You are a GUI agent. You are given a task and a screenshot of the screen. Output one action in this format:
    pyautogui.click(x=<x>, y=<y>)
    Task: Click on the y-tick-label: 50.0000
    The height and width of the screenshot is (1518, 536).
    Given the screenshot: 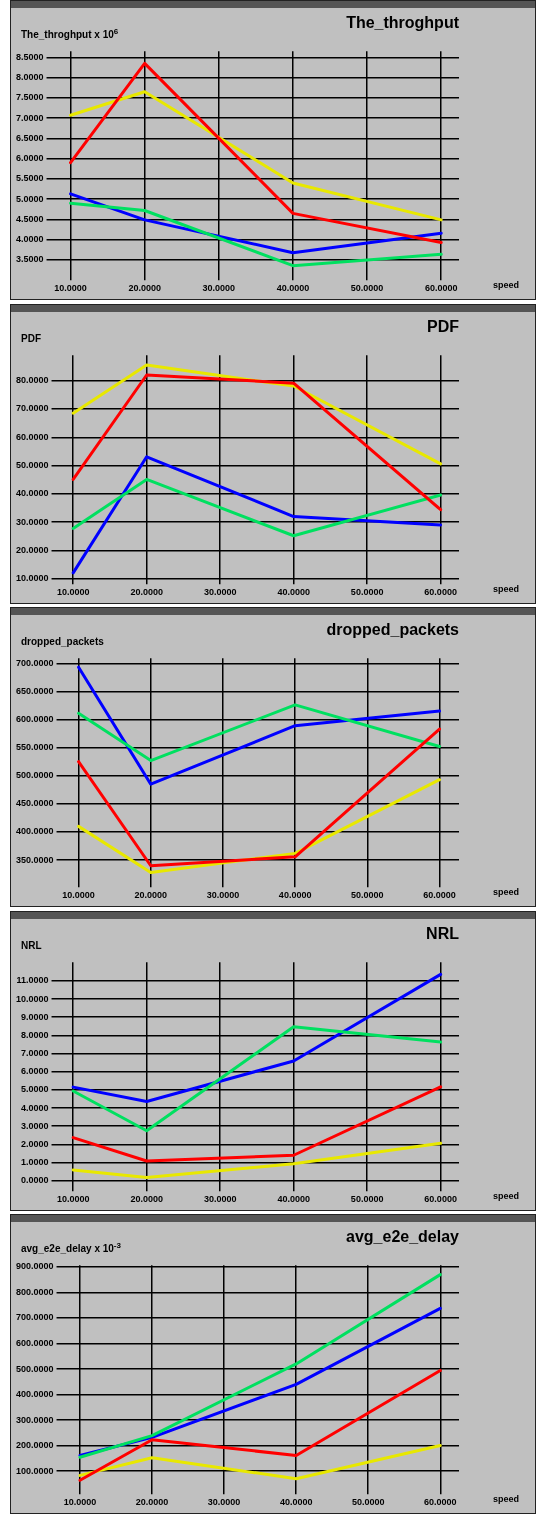 What is the action you would take?
    pyautogui.click(x=32, y=464)
    